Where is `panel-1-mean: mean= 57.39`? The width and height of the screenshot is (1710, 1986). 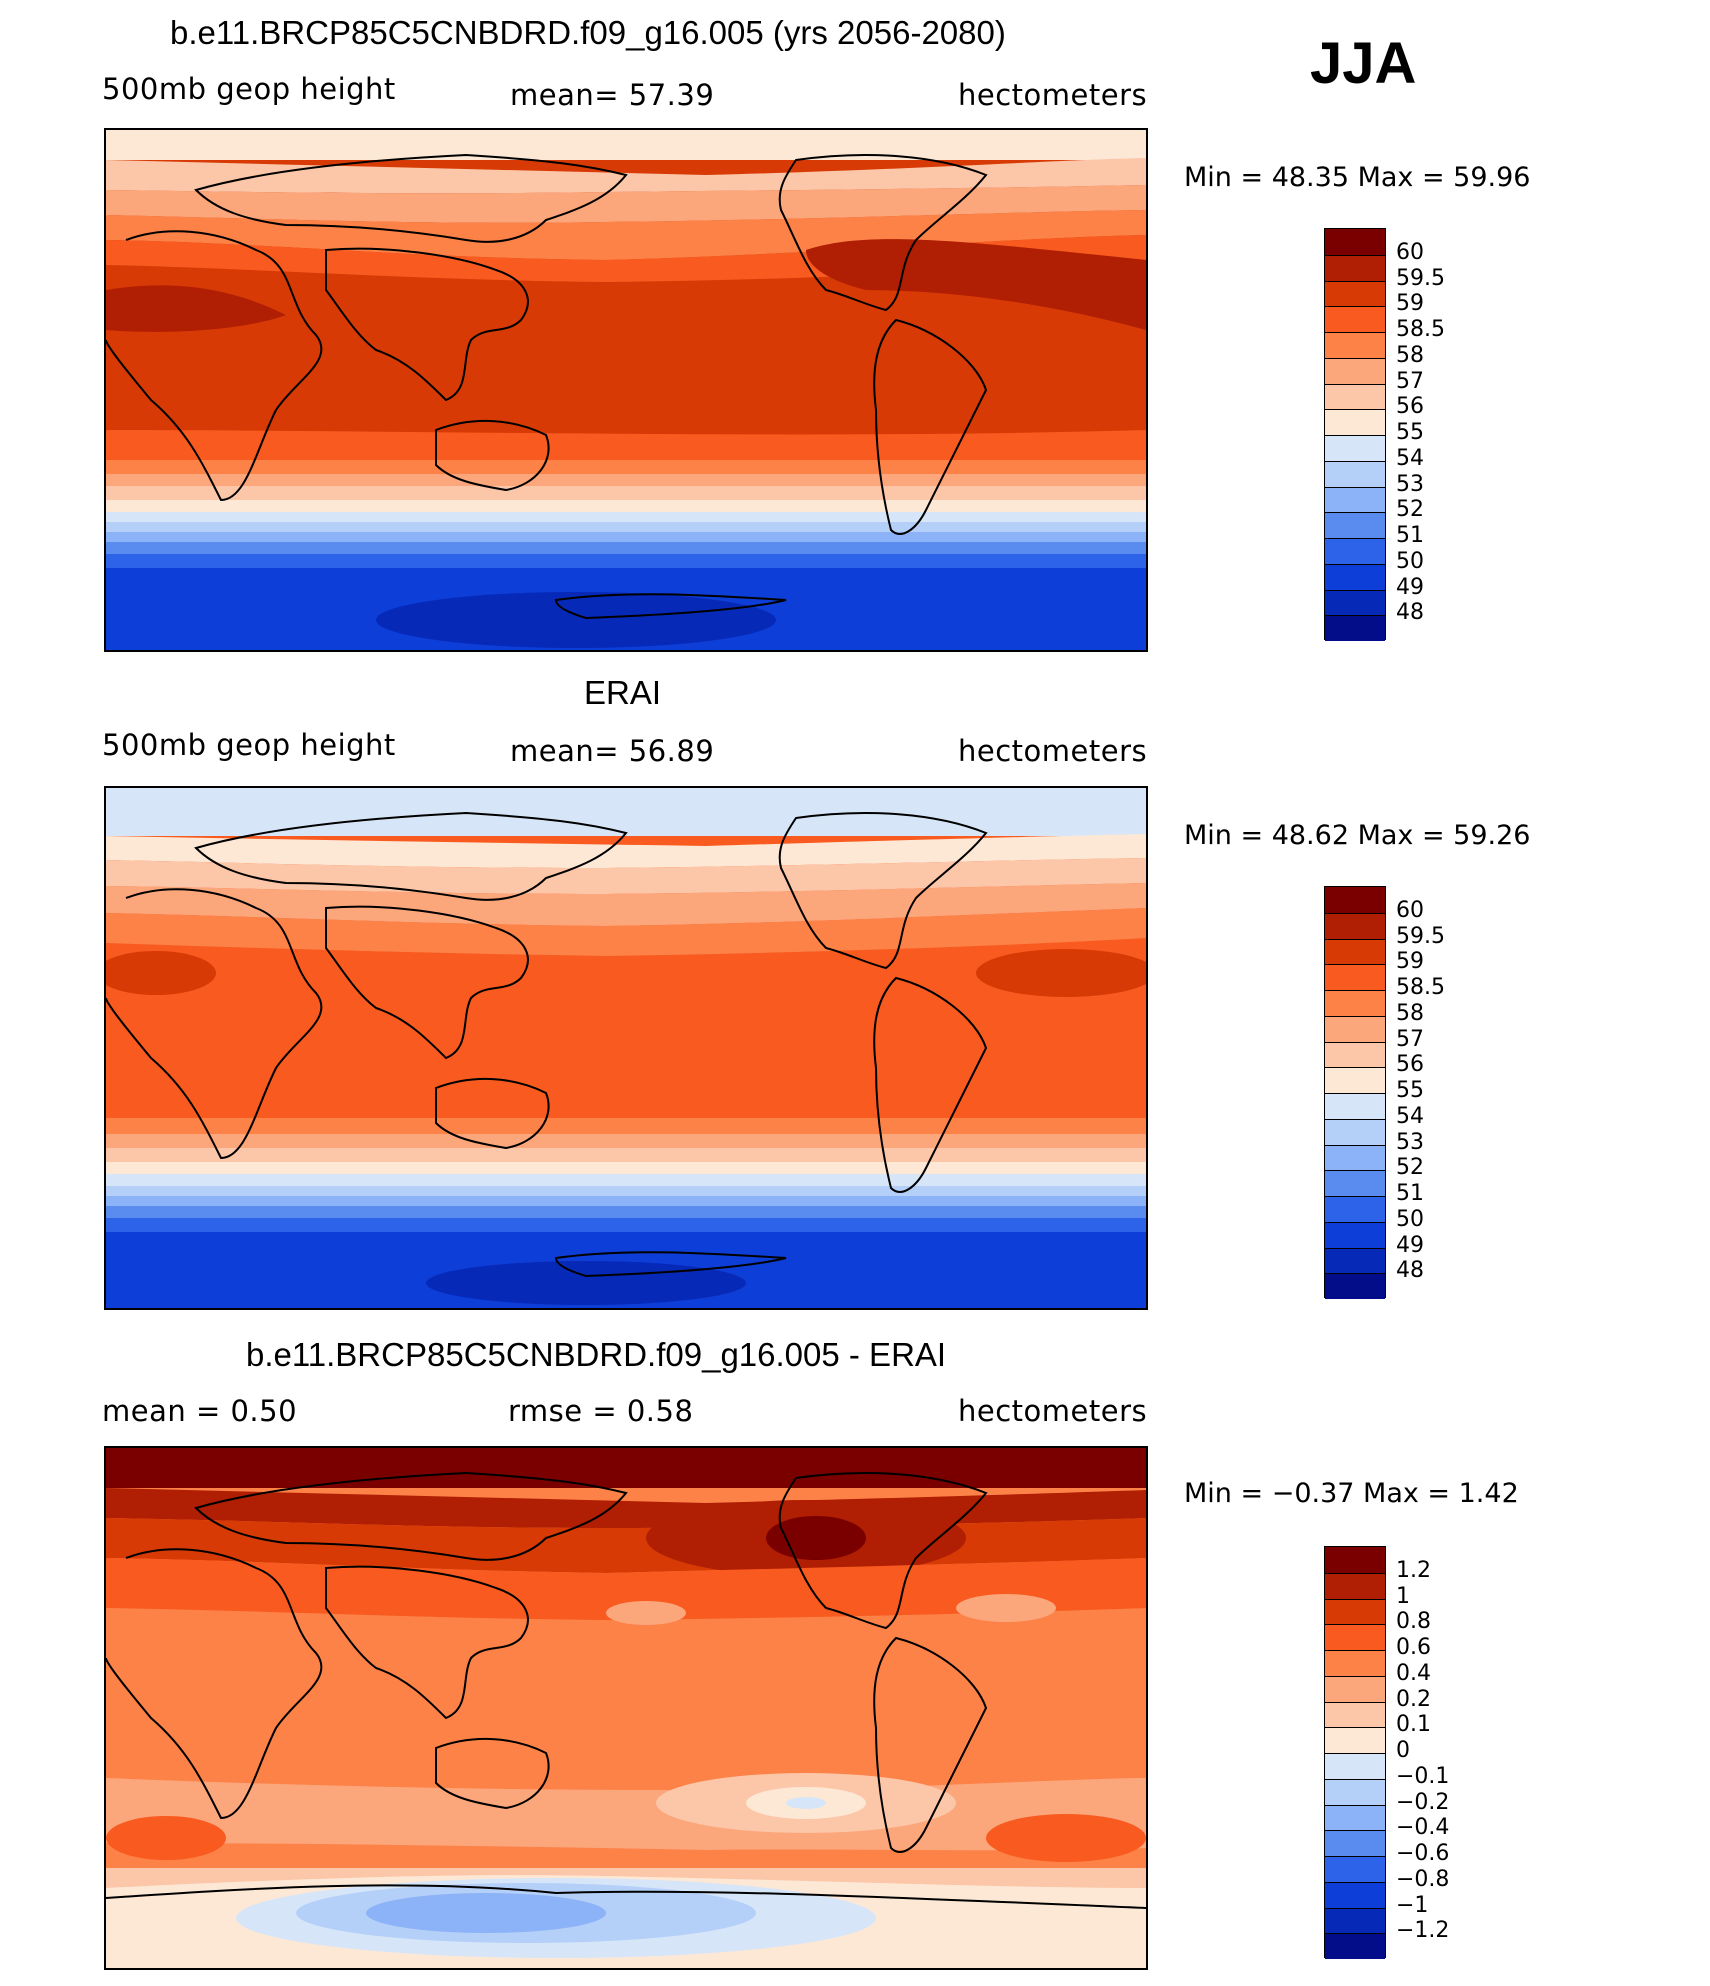 panel-1-mean: mean= 57.39 is located at coordinates (612, 95).